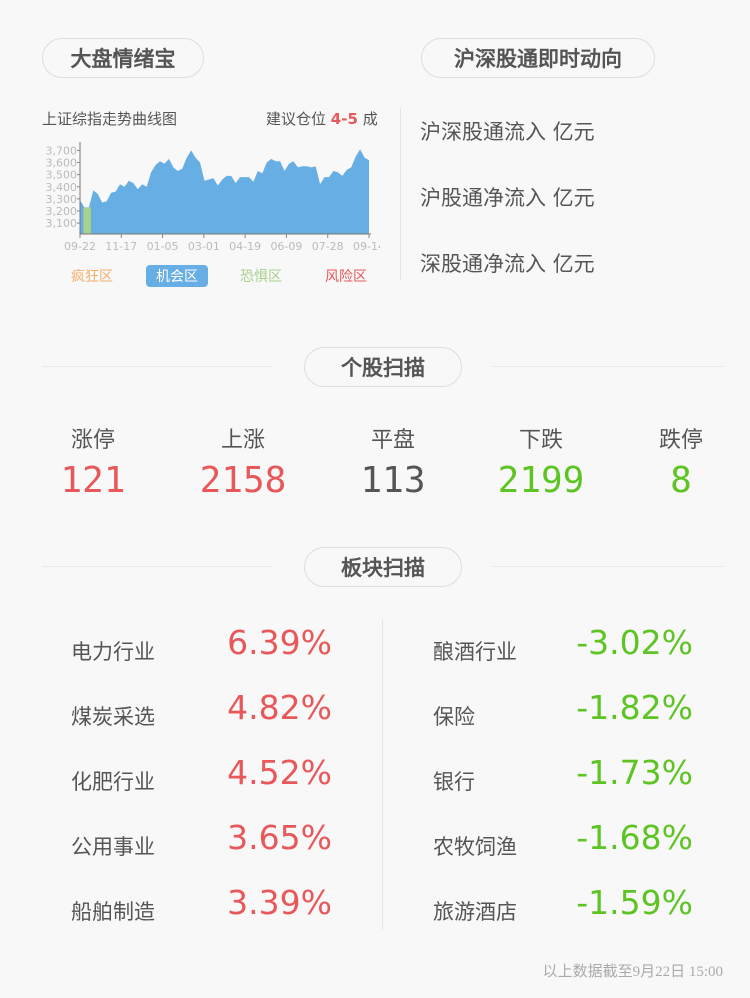  What do you see at coordinates (632, 972) in the screenshot?
I see `footer-note: 以上数据截至9月22日 15:00` at bounding box center [632, 972].